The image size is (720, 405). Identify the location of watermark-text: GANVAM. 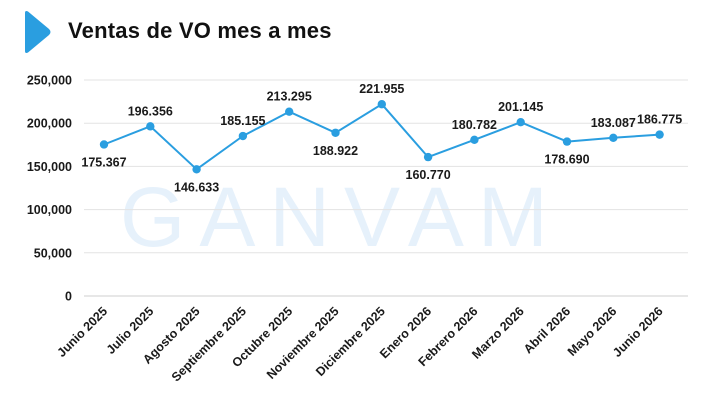
(341, 217).